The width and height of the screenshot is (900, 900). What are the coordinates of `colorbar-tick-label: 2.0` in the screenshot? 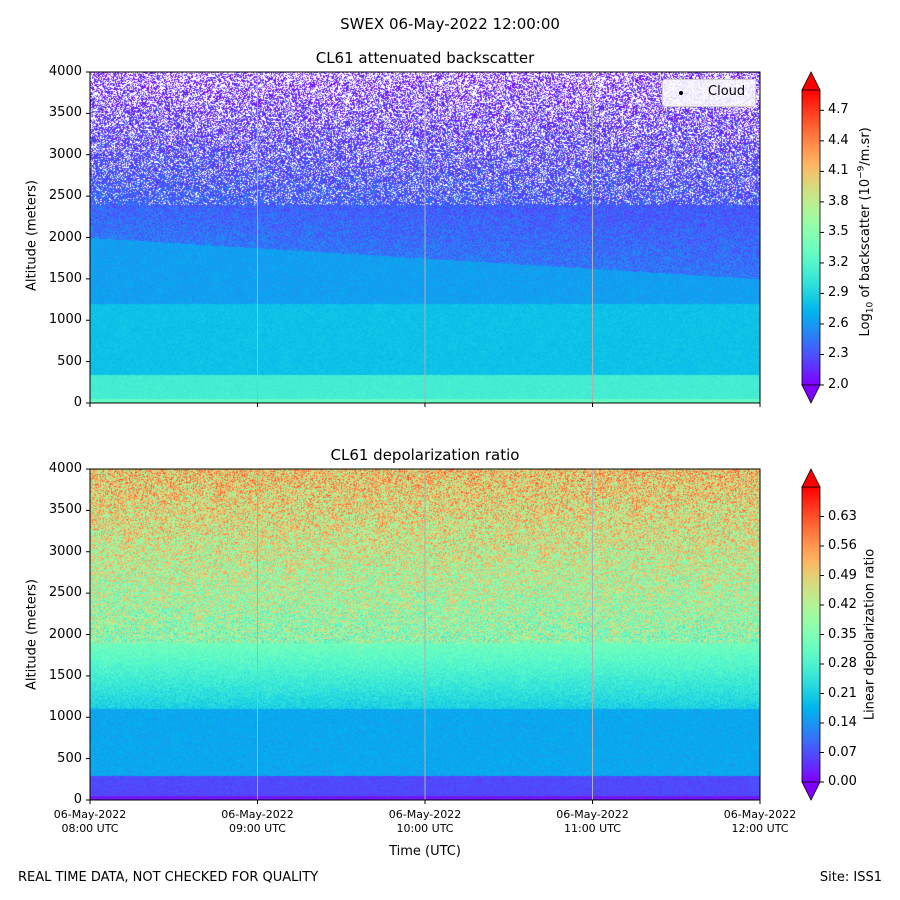 It's located at (838, 384).